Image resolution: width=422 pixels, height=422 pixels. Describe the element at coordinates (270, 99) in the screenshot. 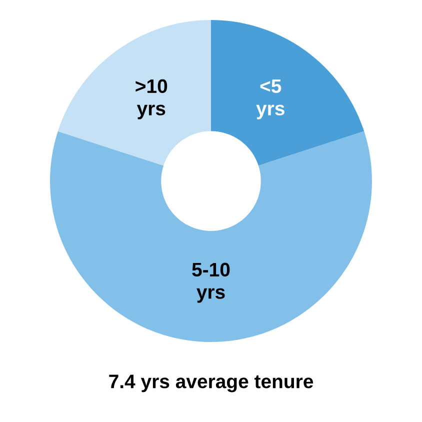

I see `slice-label: <5 yrs` at that location.